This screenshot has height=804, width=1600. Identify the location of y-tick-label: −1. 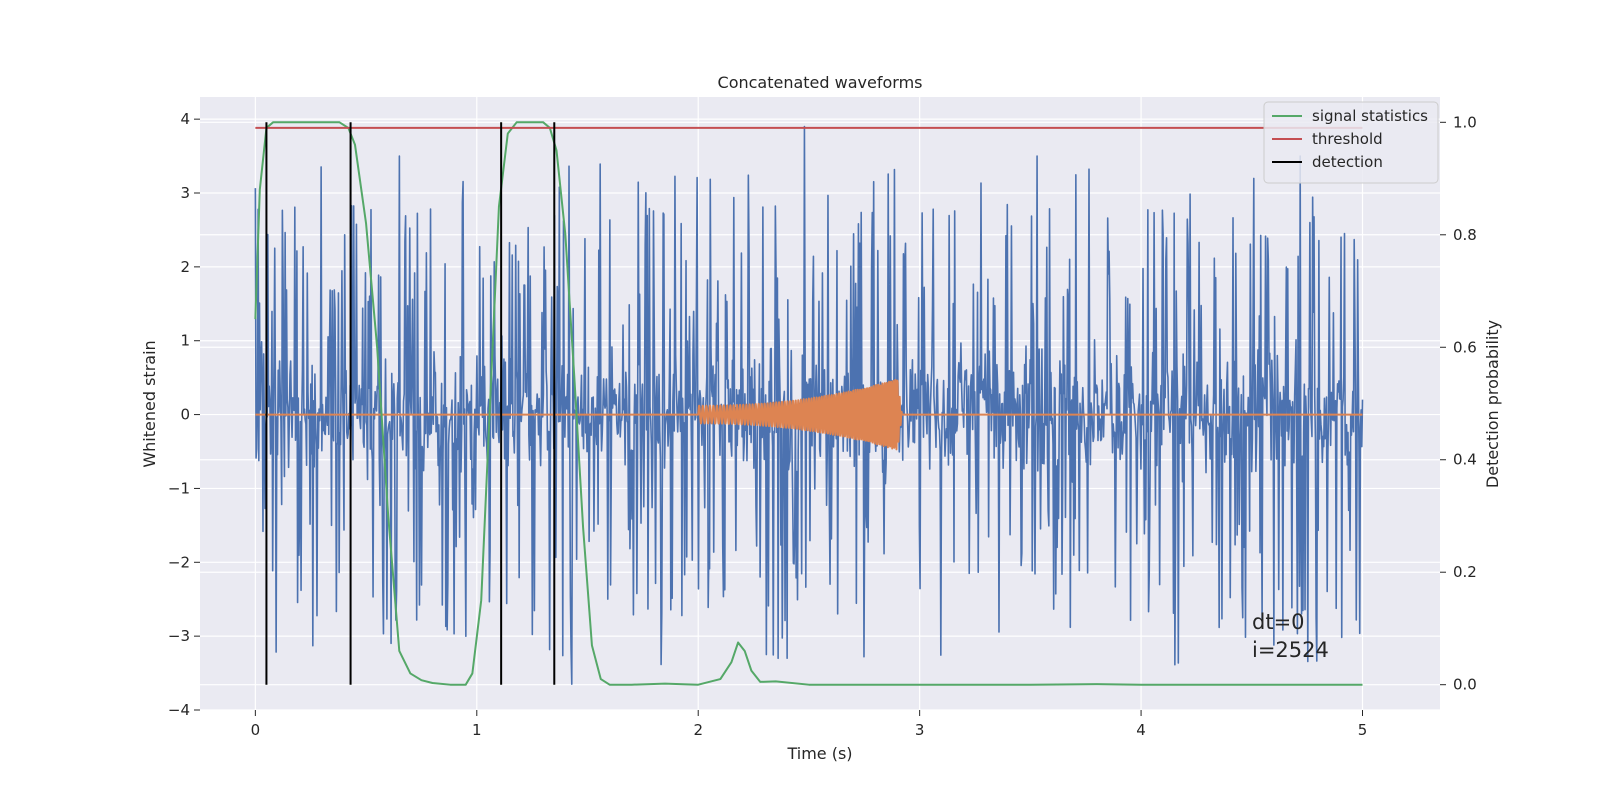
(179, 488).